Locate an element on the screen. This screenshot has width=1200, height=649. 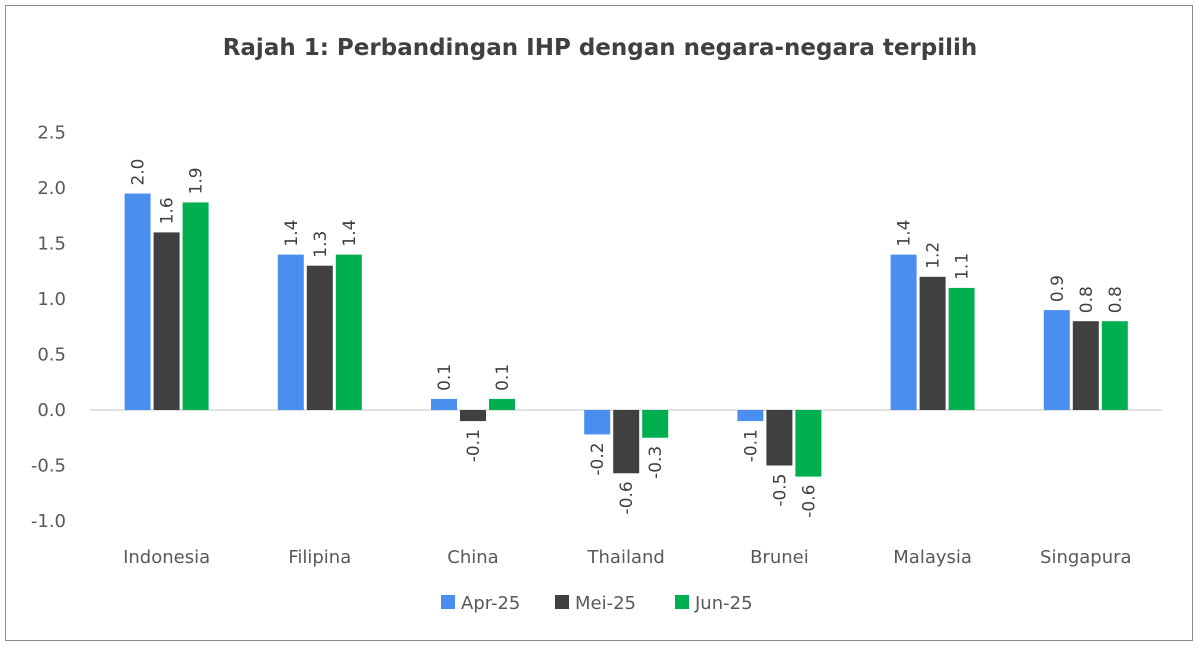
y-tick-label: -0.5 is located at coordinates (48, 466).